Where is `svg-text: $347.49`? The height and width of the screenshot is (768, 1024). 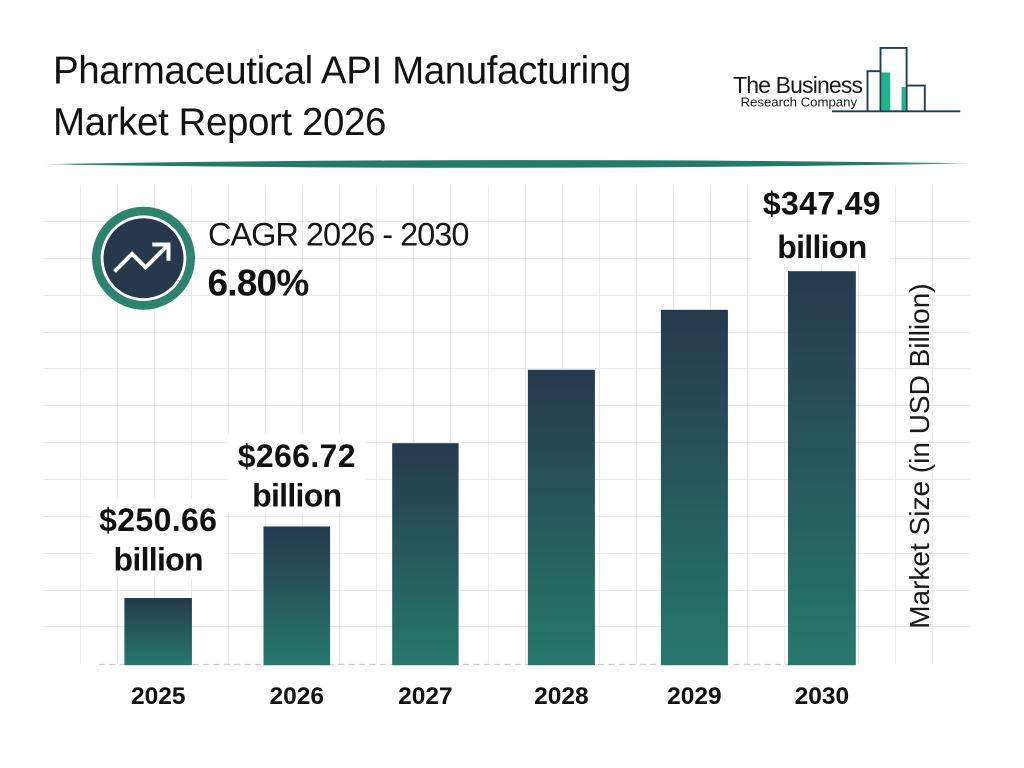 svg-text: $347.49 is located at coordinates (822, 204).